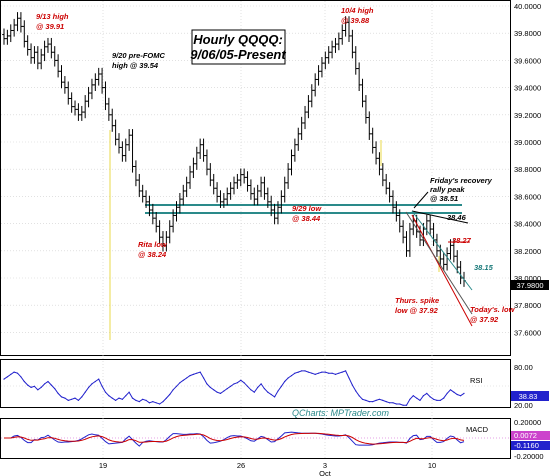  Describe the element at coordinates (152, 254) in the screenshot. I see `annotation-rita-low-l2: @ 38.24` at that location.